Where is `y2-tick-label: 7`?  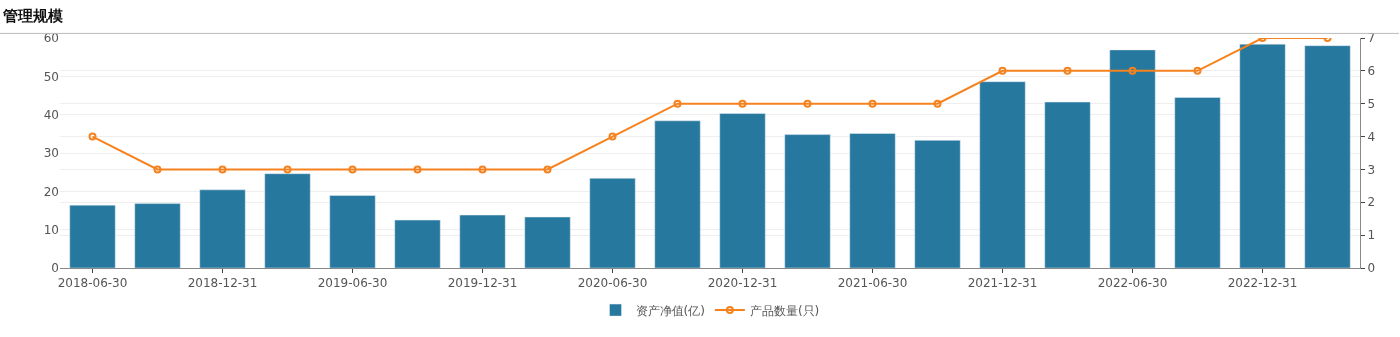 y2-tick-label: 7 is located at coordinates (1371, 38).